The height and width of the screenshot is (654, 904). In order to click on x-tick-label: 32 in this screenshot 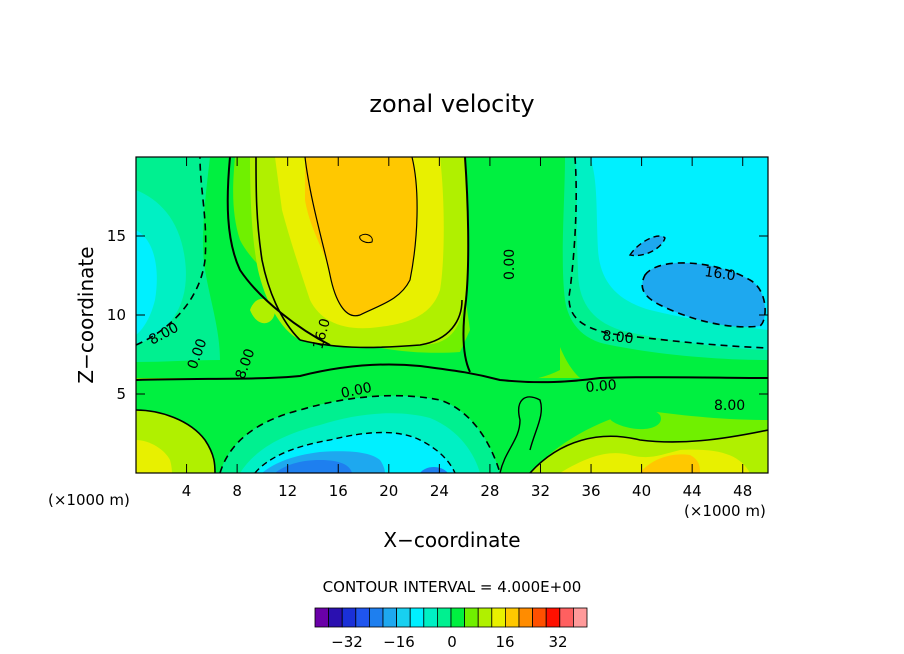, I will do `click(540, 491)`.